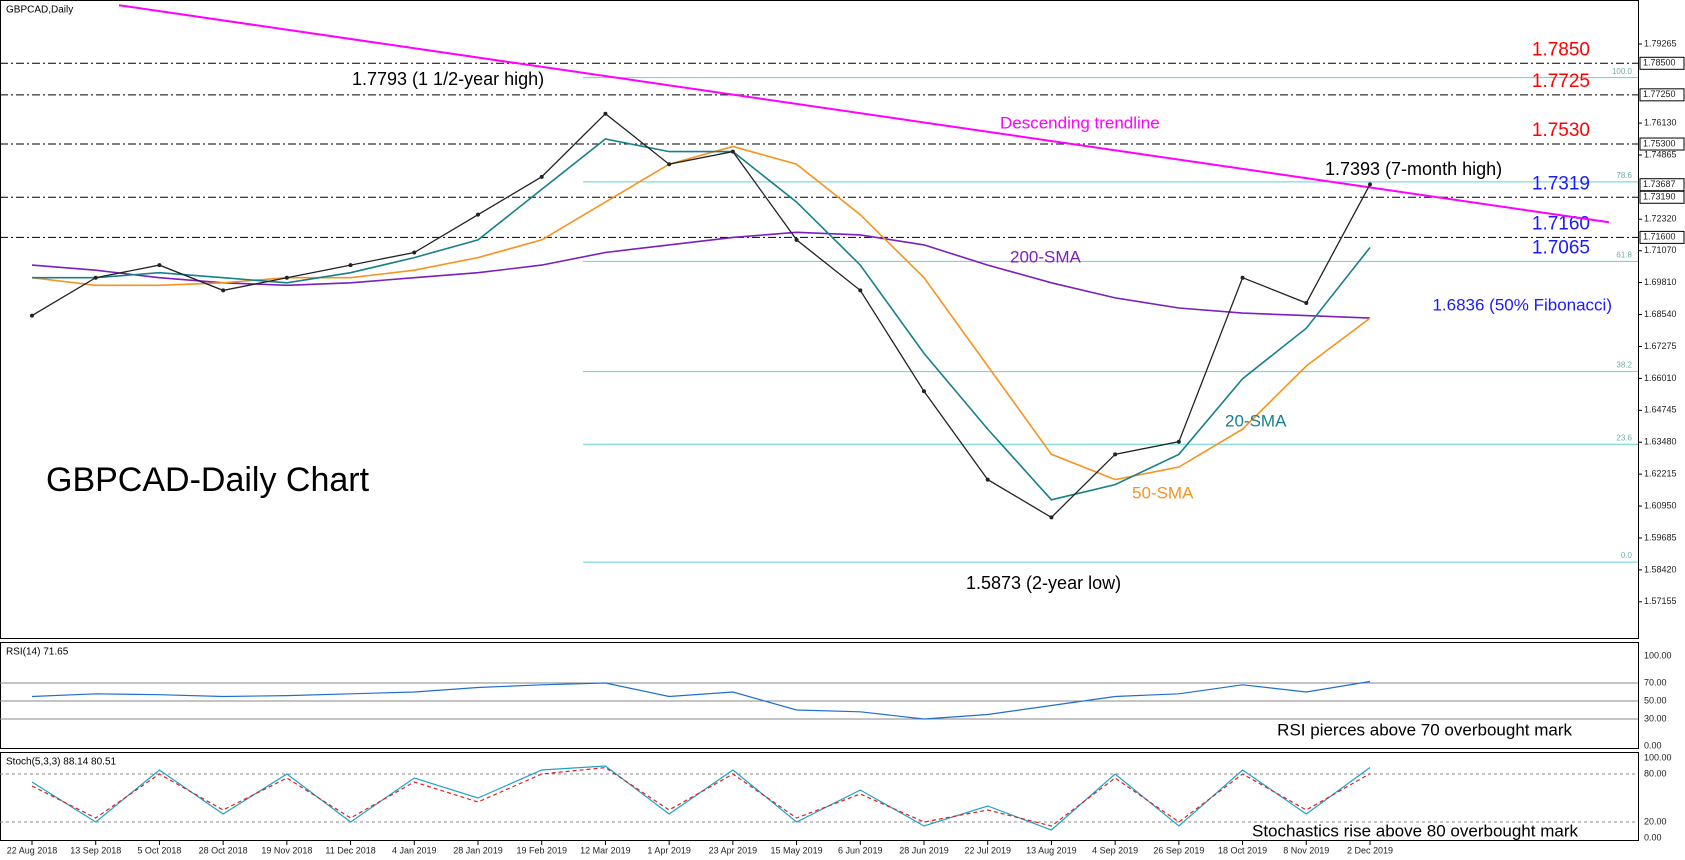 Image resolution: width=1685 pixels, height=860 pixels. Describe the element at coordinates (1370, 850) in the screenshot. I see `x-tick-label: 2 Dec 2019` at that location.